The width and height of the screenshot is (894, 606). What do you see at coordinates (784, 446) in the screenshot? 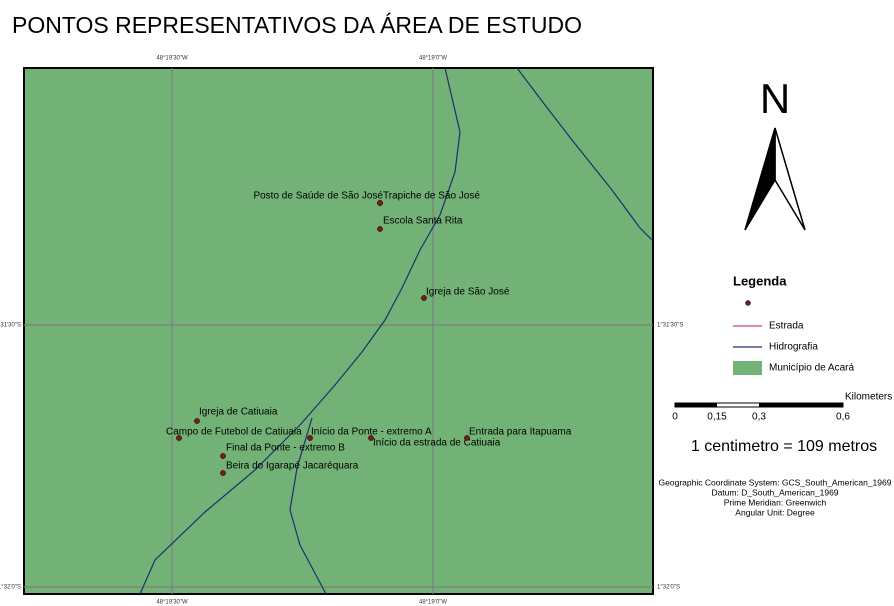
I see `scale-text: 1 centimetro = 109 metros` at bounding box center [784, 446].